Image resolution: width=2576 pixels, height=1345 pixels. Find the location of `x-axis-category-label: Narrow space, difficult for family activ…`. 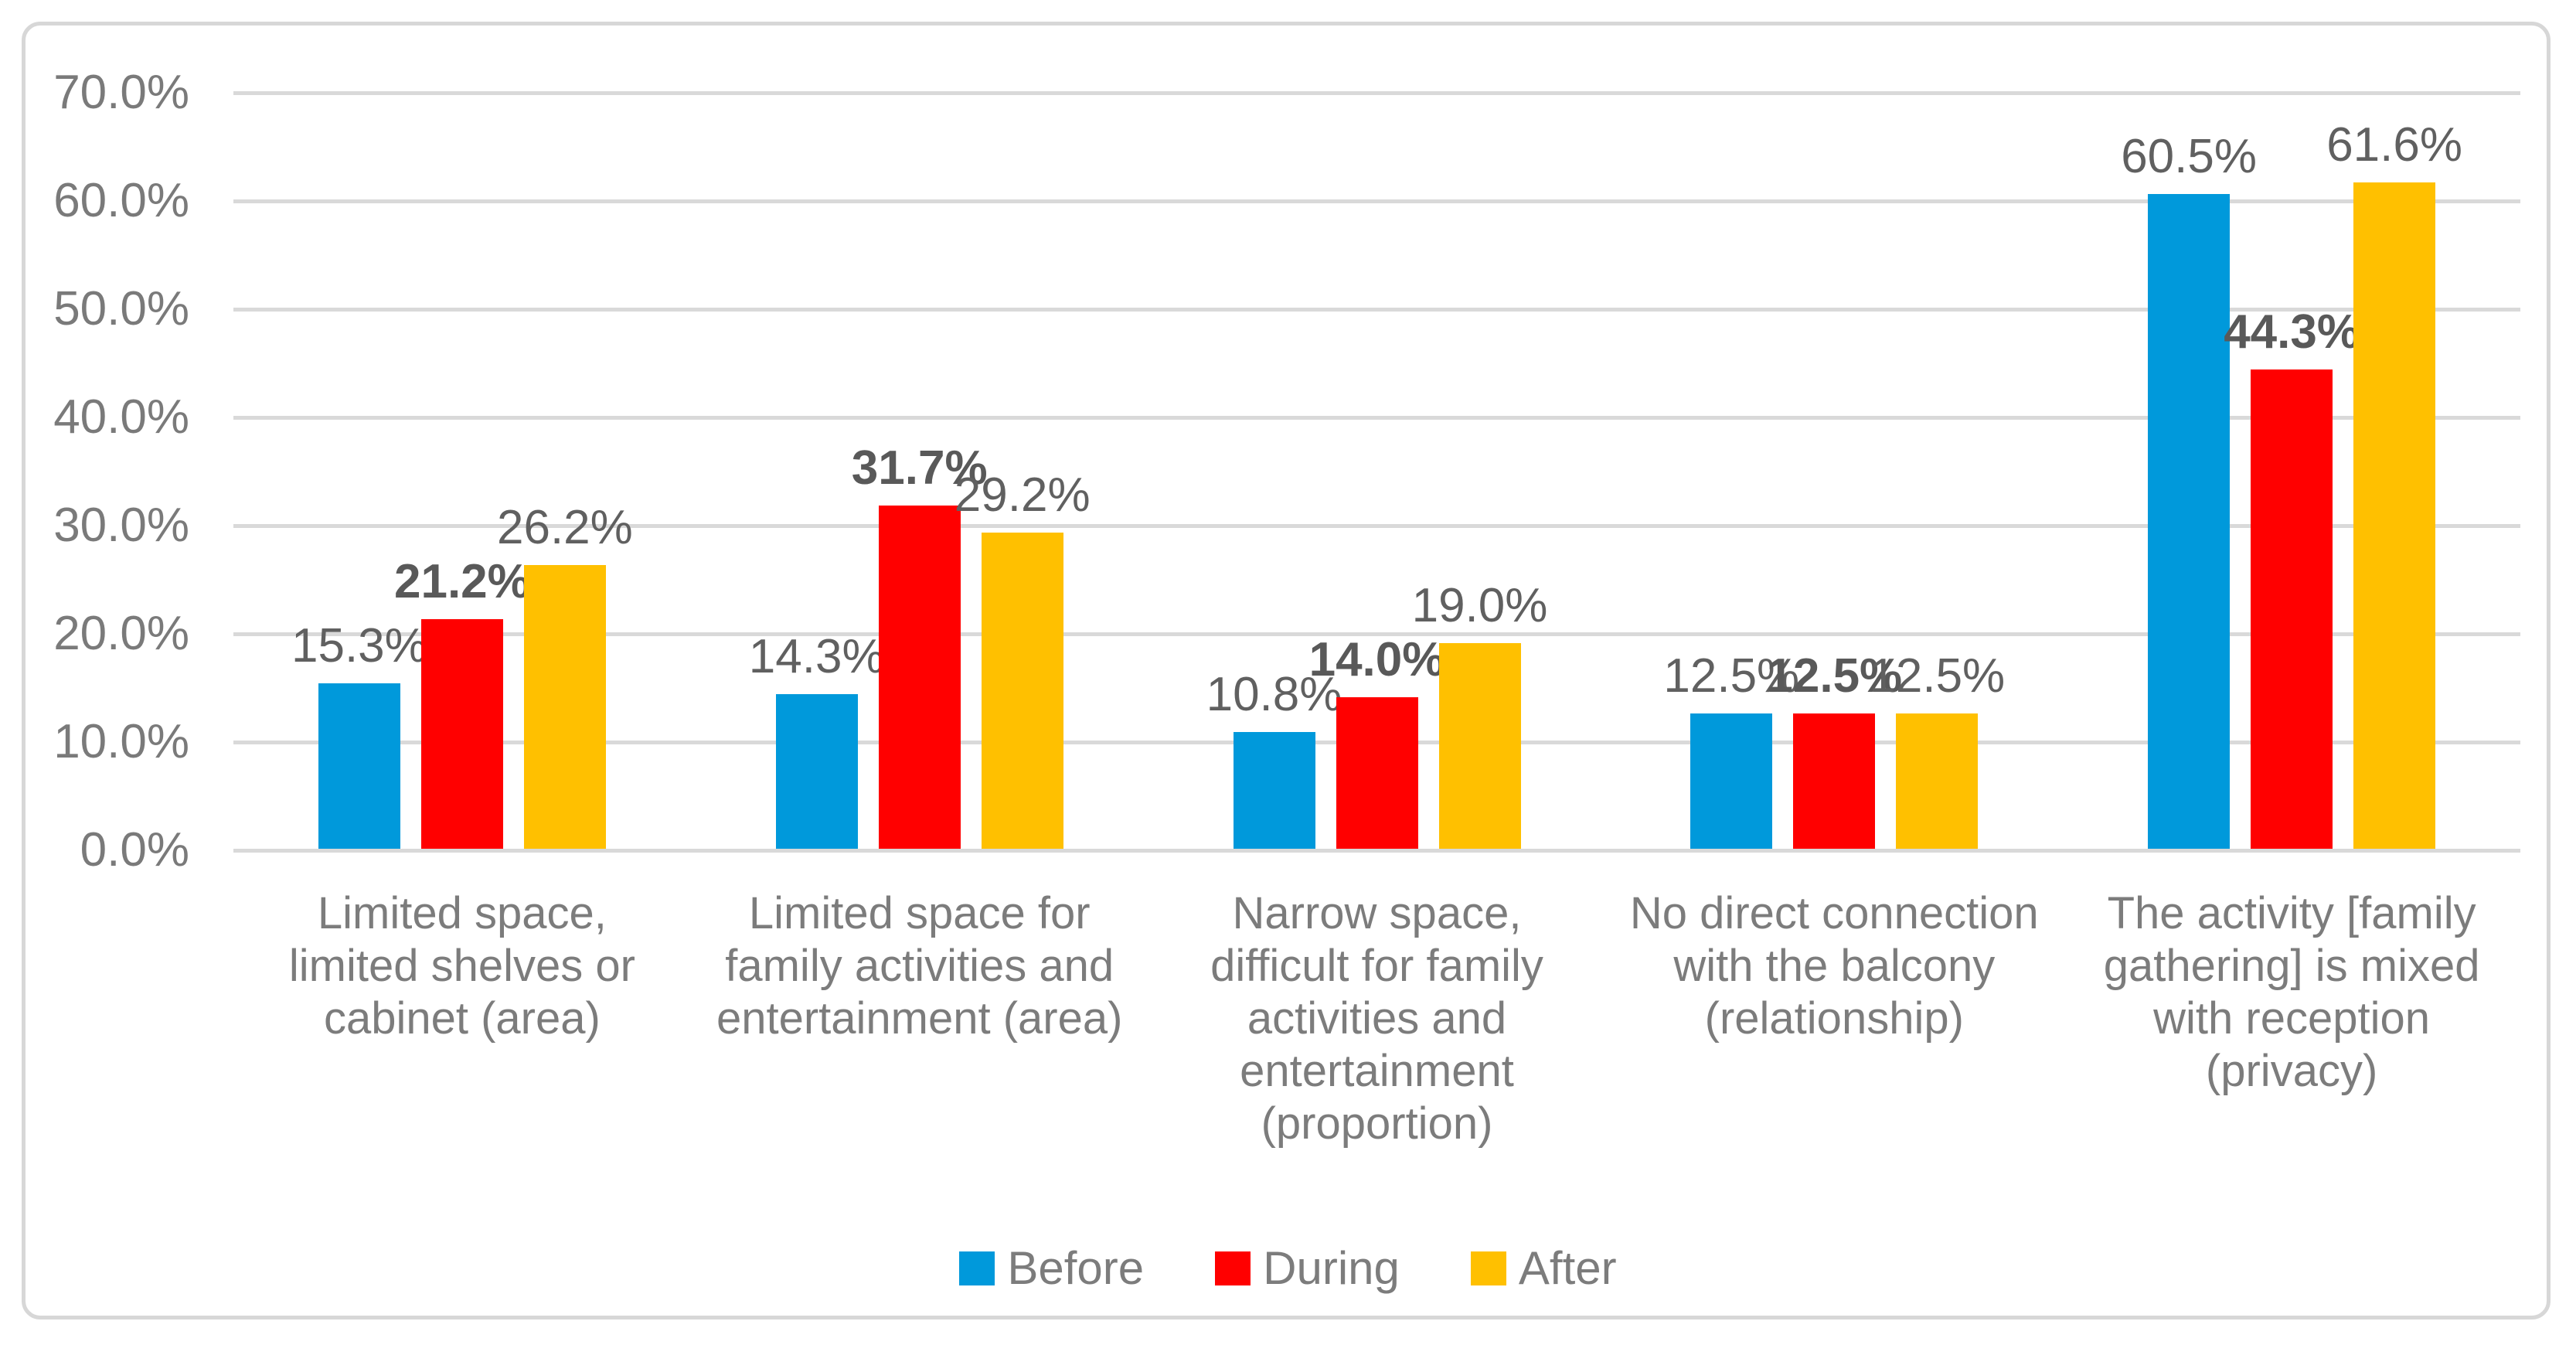

x-axis-category-label: Narrow space, difficult for family activ… is located at coordinates (1376, 1018).